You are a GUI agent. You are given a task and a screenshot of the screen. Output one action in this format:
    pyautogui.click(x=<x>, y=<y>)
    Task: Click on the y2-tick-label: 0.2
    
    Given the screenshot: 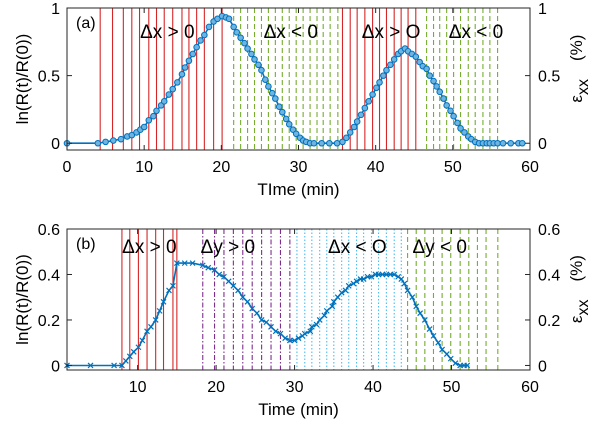 What is the action you would take?
    pyautogui.click(x=549, y=321)
    